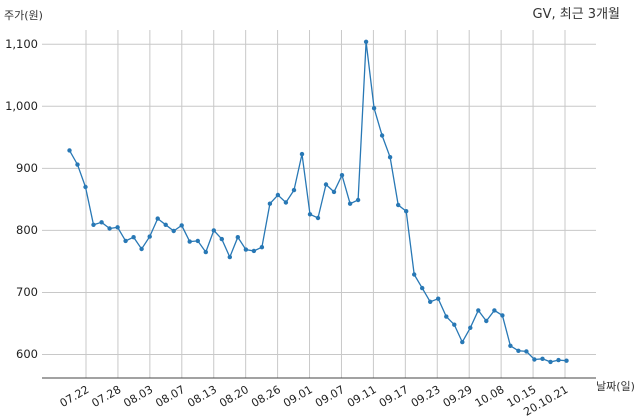  Describe the element at coordinates (615, 386) in the screenshot. I see `x-axis-label: 날짜(일)` at that location.